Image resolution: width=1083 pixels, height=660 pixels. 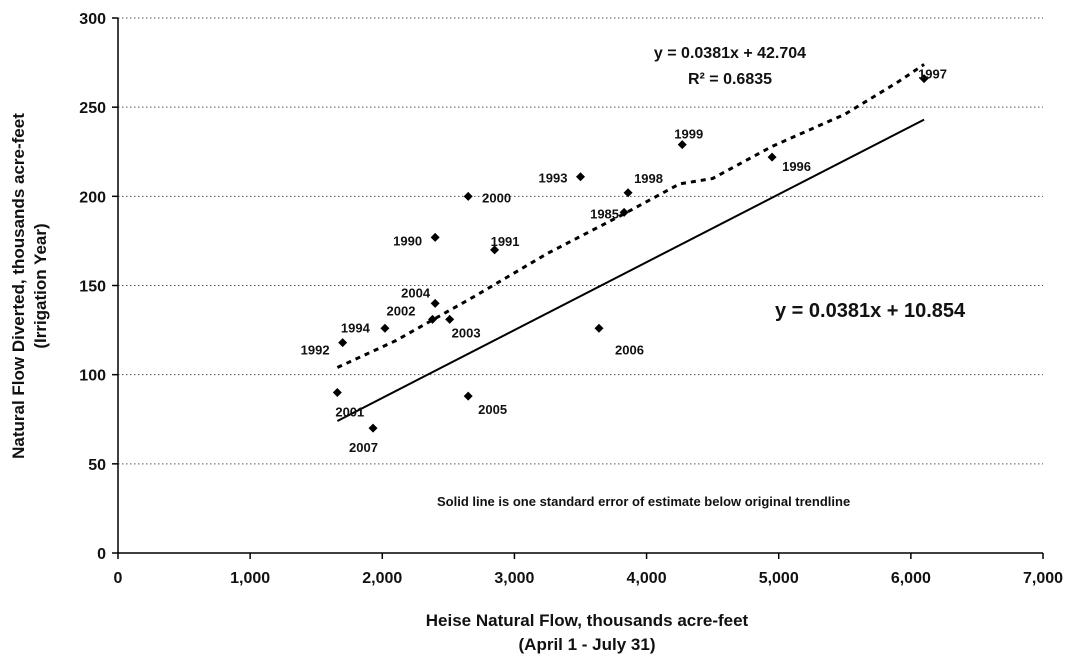 I want to click on y-tick-label: 0, so click(x=101, y=554).